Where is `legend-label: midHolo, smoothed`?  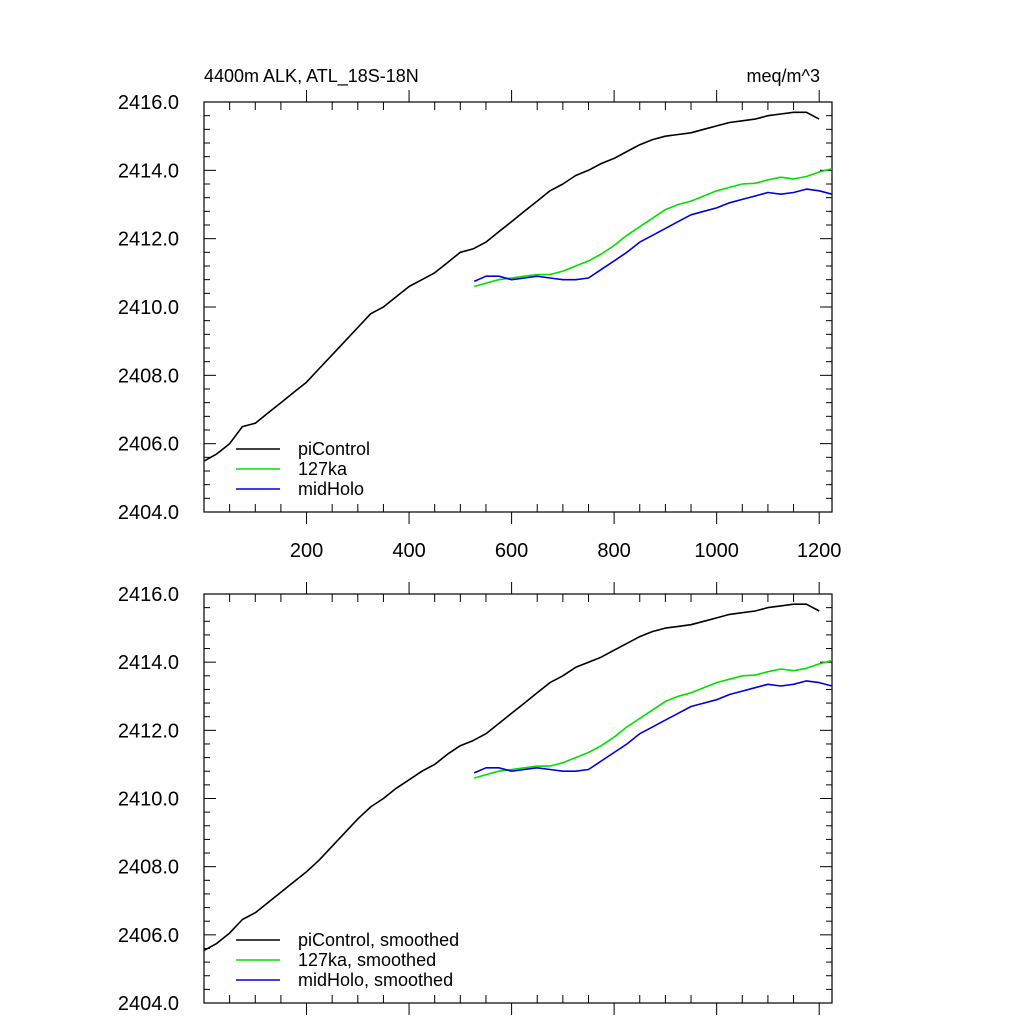
legend-label: midHolo, smoothed is located at coordinates (375, 980).